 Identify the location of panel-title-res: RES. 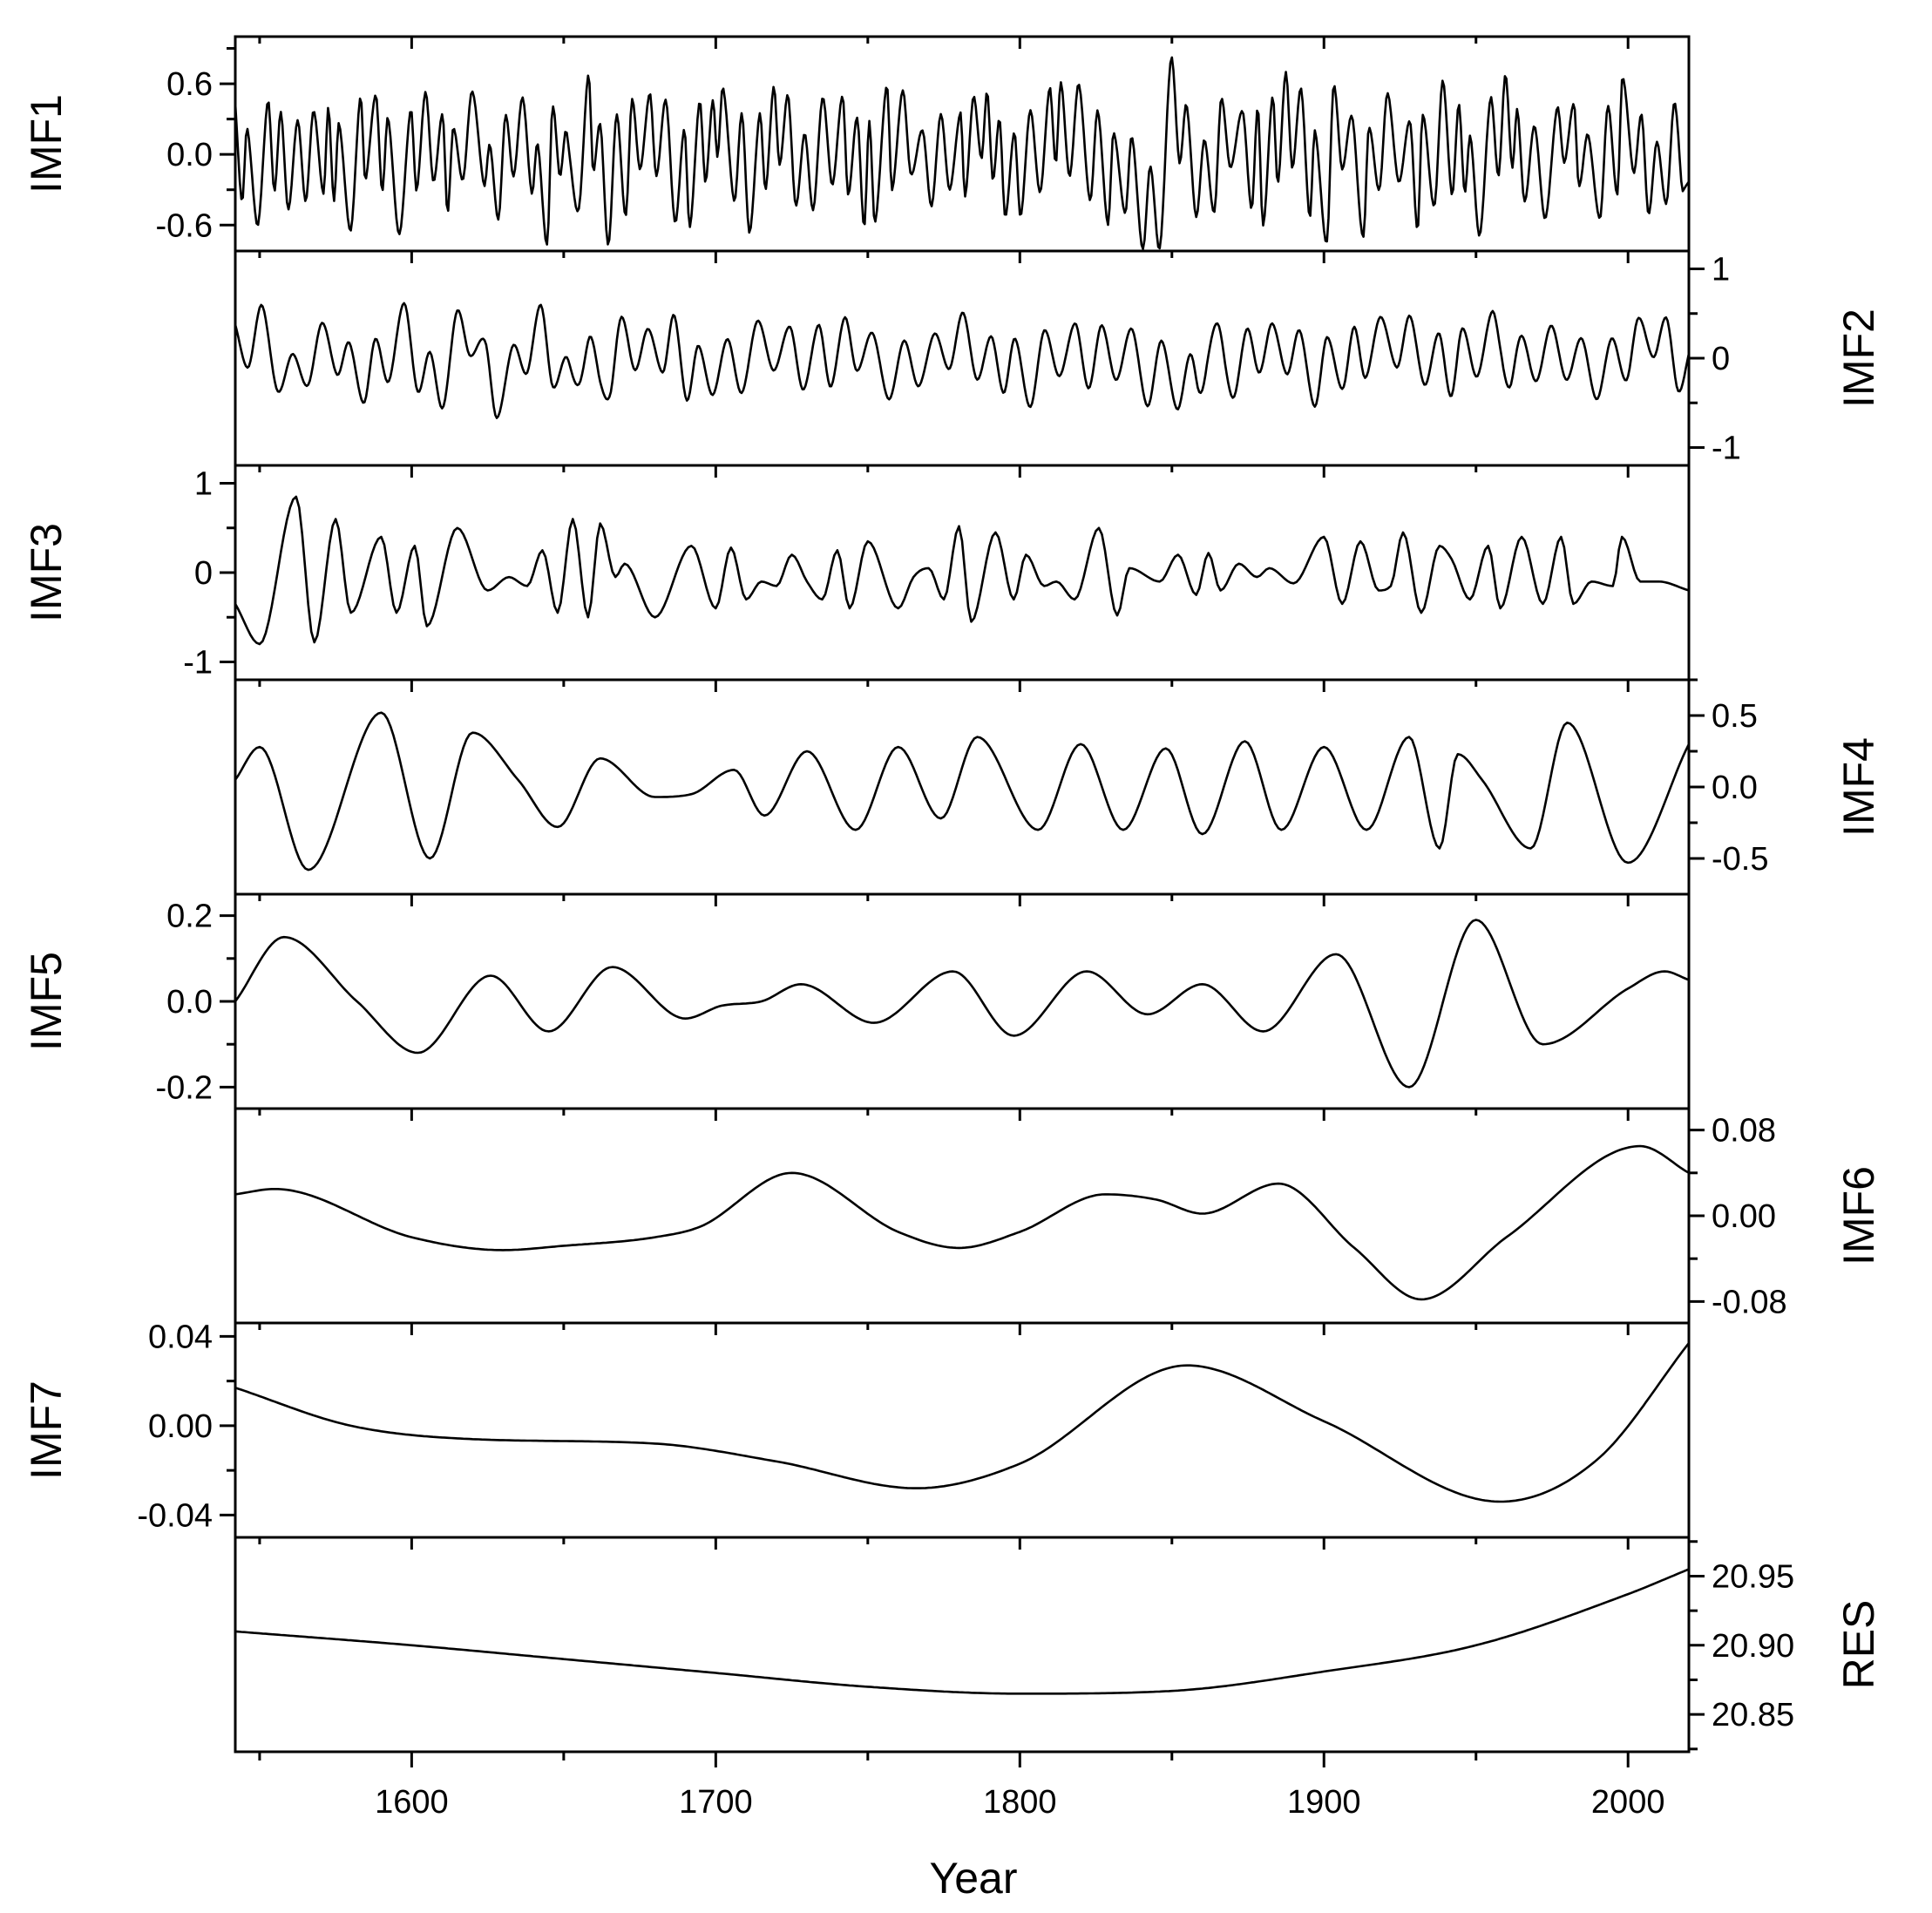
(1859, 1645).